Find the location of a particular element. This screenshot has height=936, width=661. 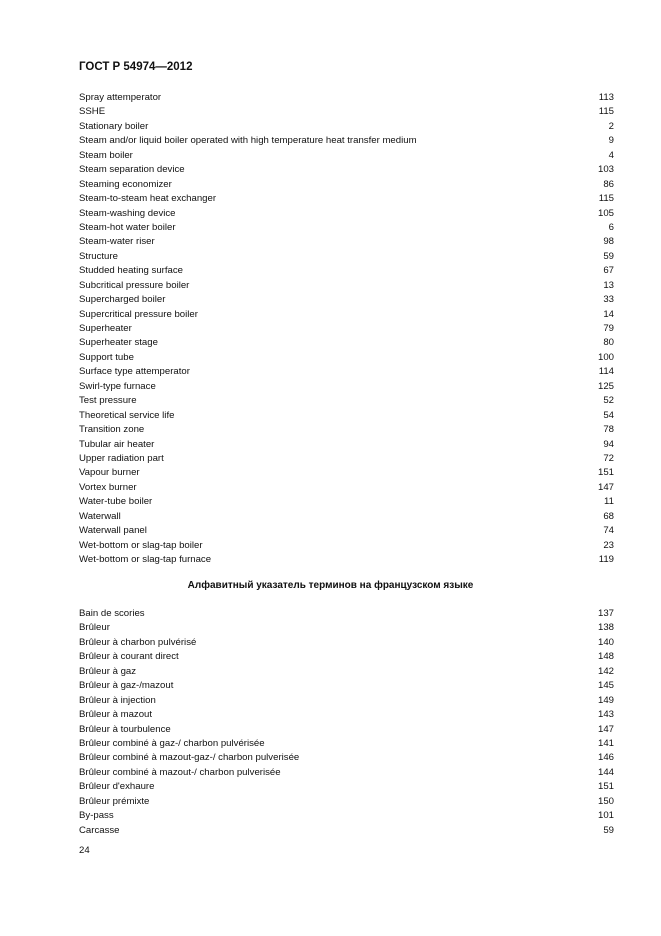

index-entry: Transition zone 78 is located at coordinates (346, 430).